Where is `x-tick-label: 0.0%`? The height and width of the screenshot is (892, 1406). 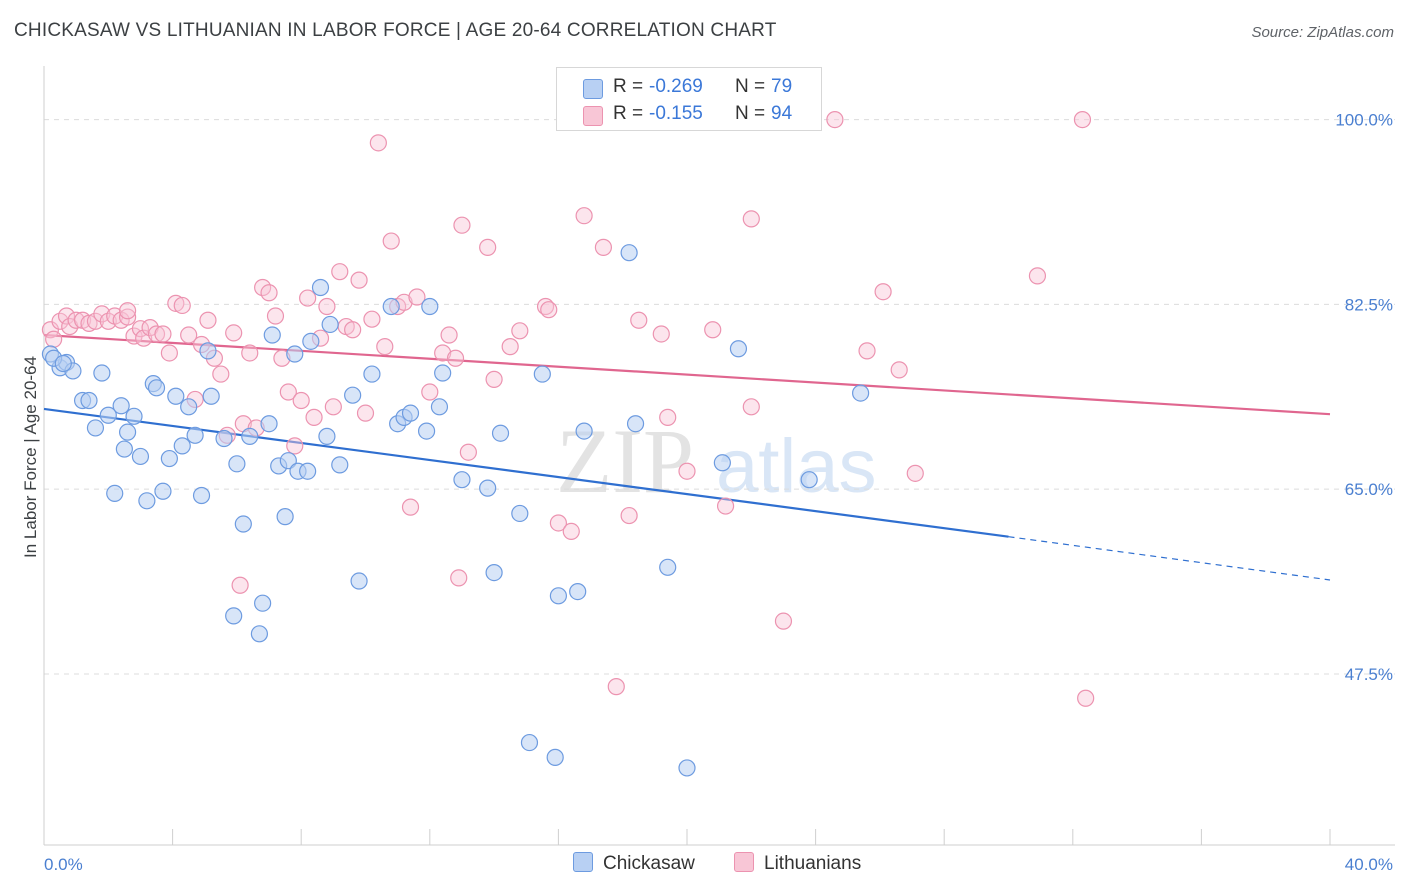
x-tick-label: 0.0% is located at coordinates (63, 864).